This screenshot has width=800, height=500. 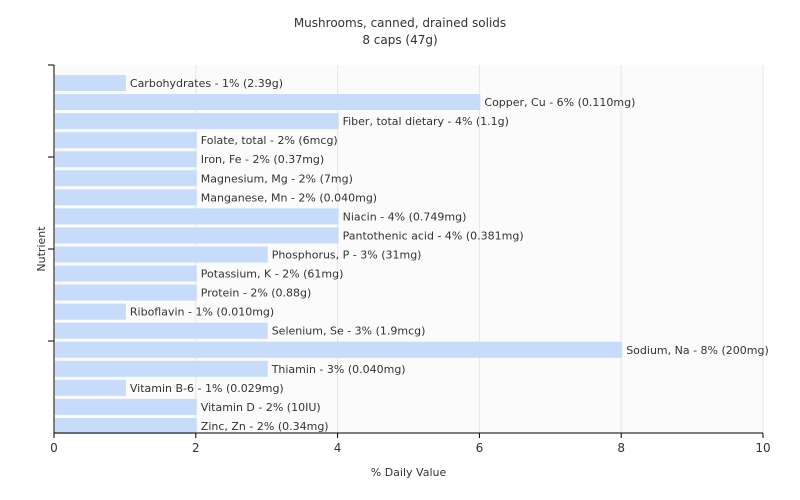 I want to click on bar-label: Thiamin - 3% (0.040mg), so click(x=338, y=369).